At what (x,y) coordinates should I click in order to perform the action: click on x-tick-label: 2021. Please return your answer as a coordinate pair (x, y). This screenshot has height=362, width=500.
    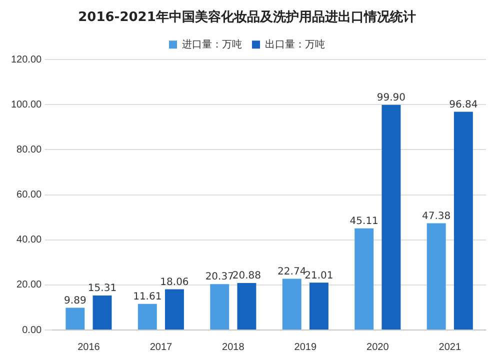
    Looking at the image, I should click on (450, 347).